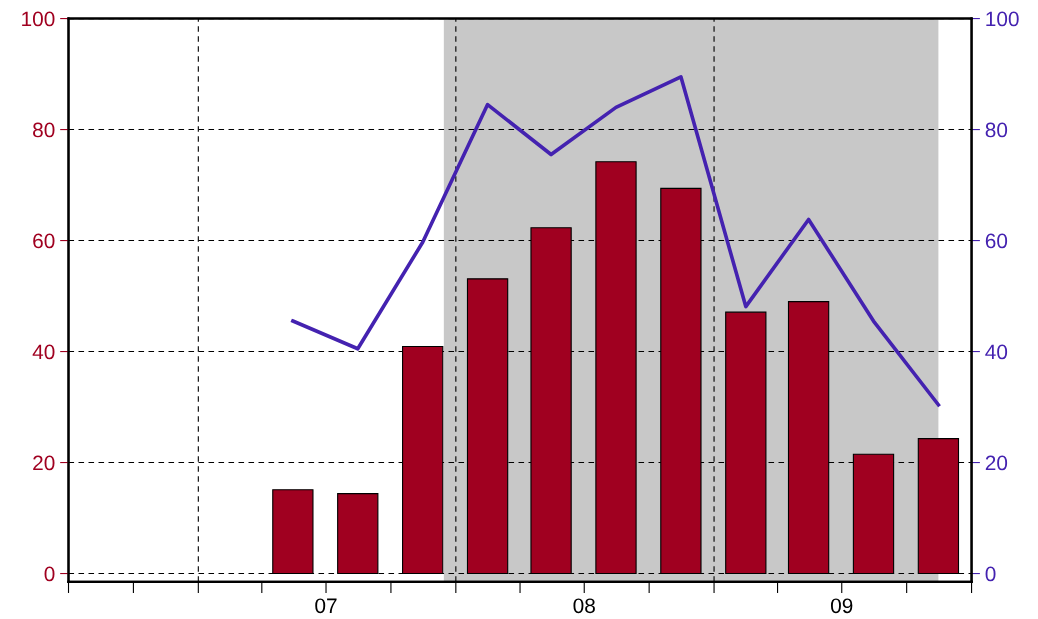 The width and height of the screenshot is (1038, 619). Describe the element at coordinates (38, 19) in the screenshot. I see `y-tick-label: 100` at that location.